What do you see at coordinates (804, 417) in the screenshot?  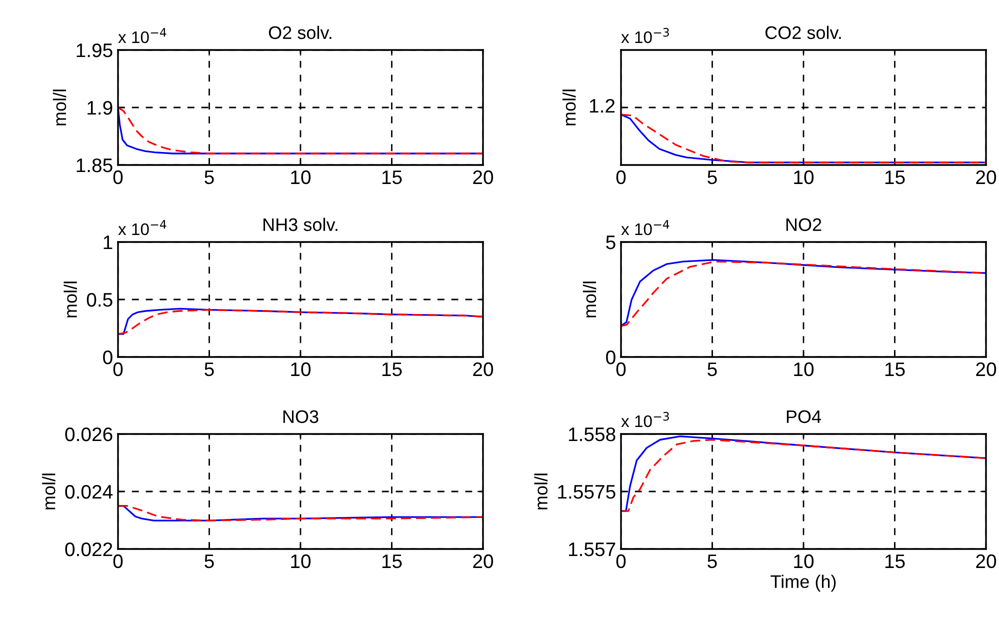 I see `chart-title: PO4` at bounding box center [804, 417].